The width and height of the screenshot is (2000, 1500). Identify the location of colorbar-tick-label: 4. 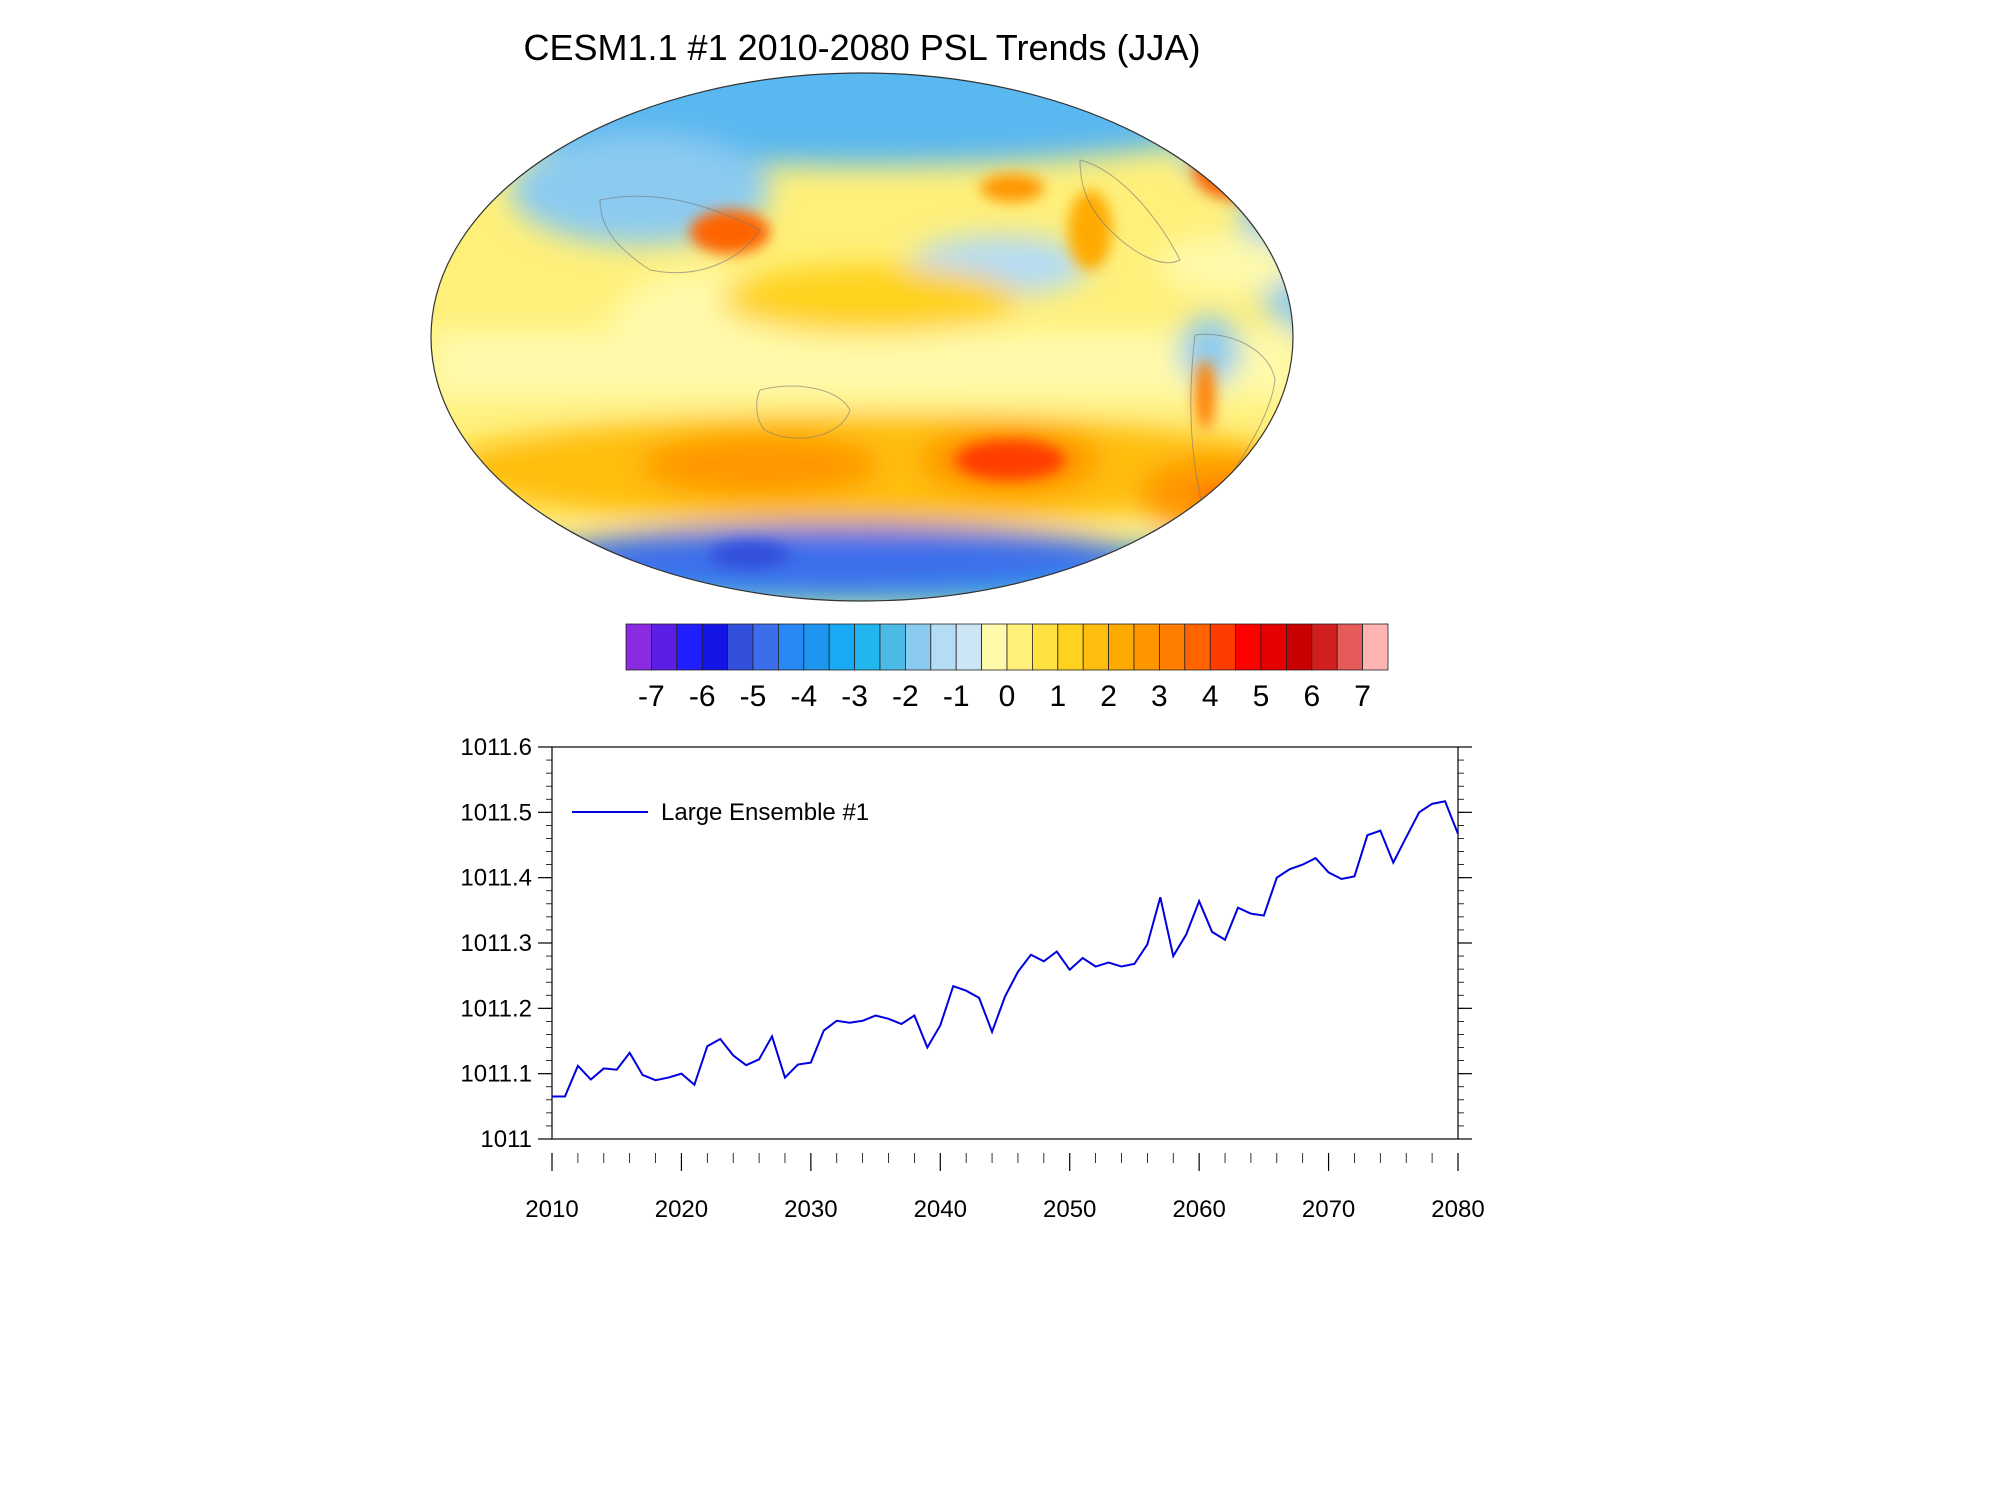
(1210, 696).